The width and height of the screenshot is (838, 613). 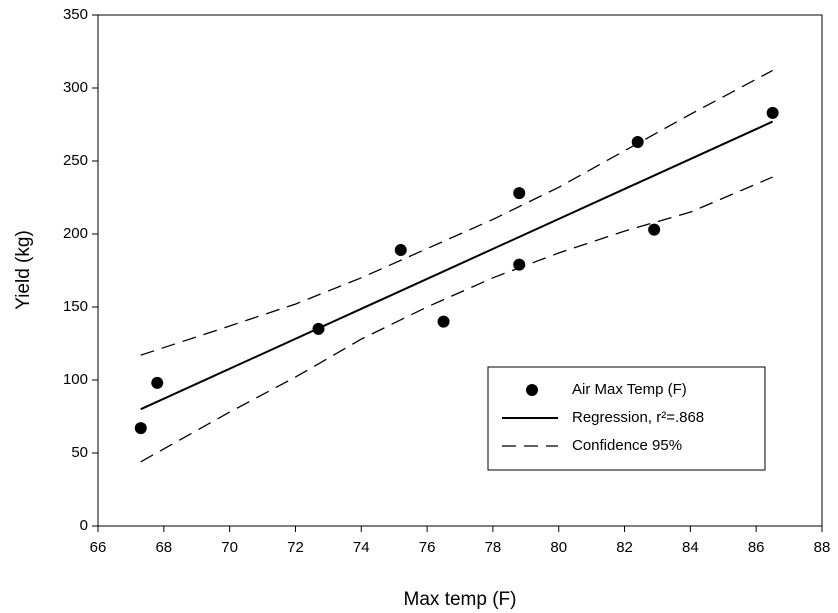 What do you see at coordinates (23, 270) in the screenshot?
I see `y-axis-title: Yield (kg)` at bounding box center [23, 270].